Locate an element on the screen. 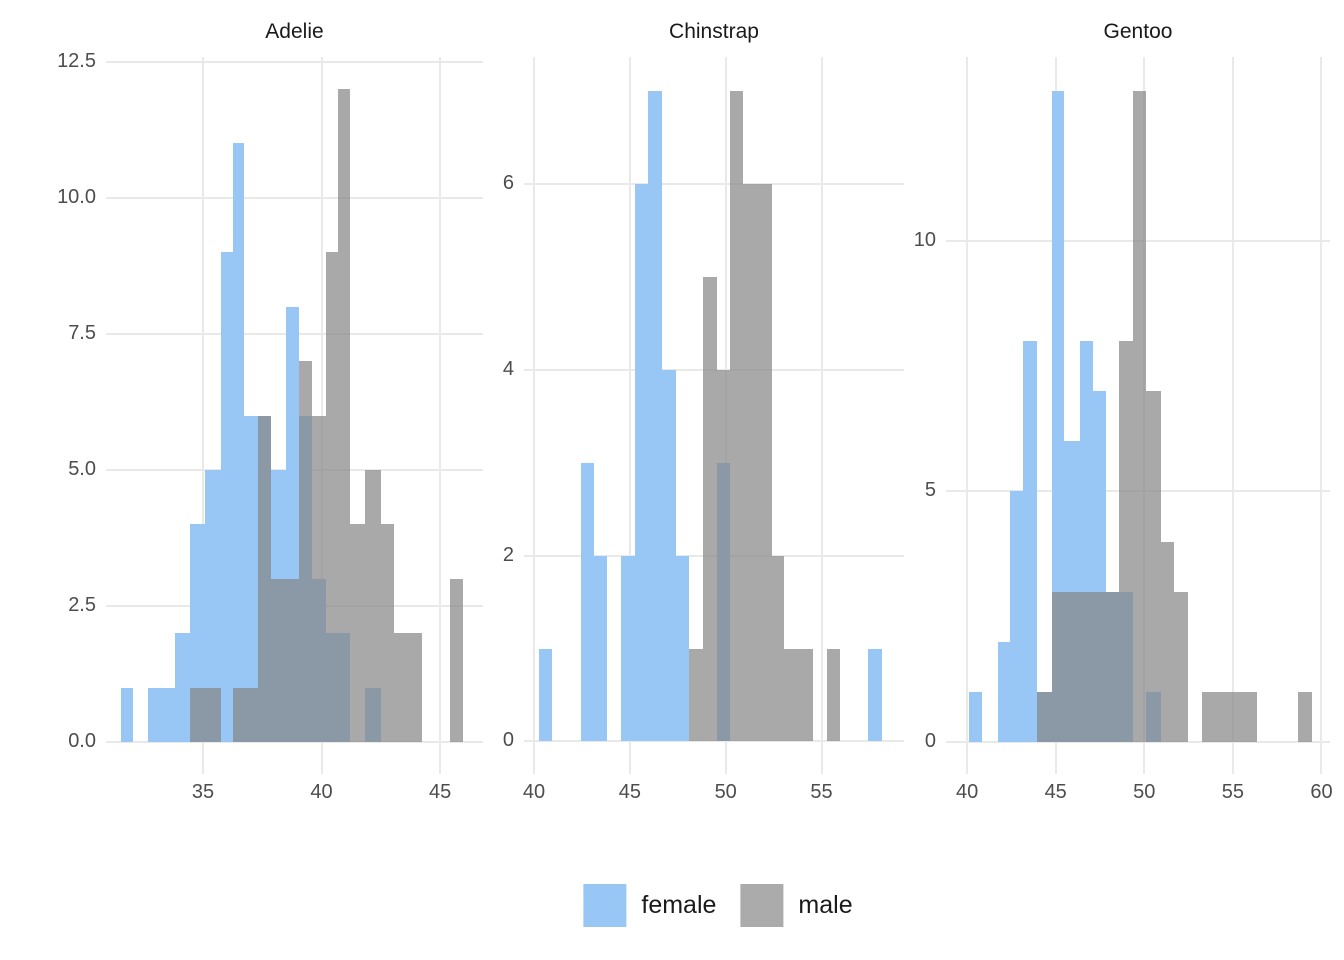 Image resolution: width=1344 pixels, height=960 pixels. x-tick-label: 35 is located at coordinates (203, 792).